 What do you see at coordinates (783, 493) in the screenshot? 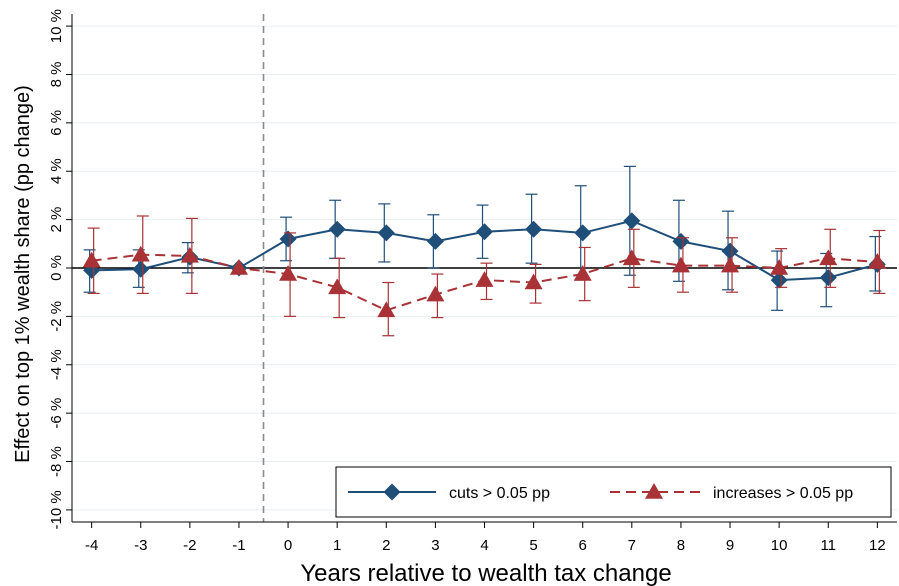
I see `legend-label: increases > 0.05 pp` at bounding box center [783, 493].